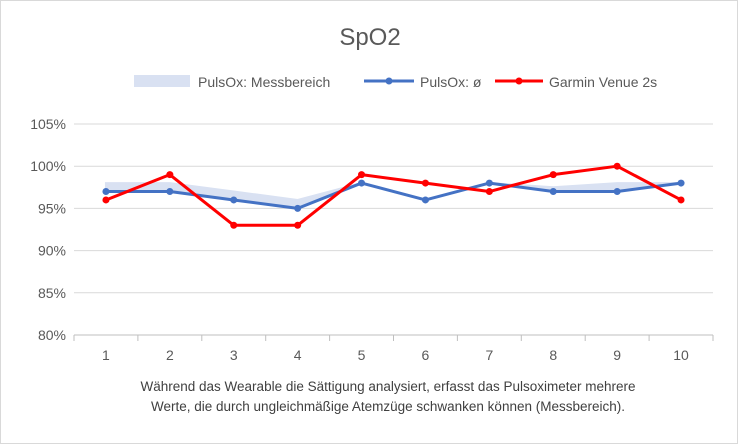 The height and width of the screenshot is (445, 738). I want to click on legend-swatch-range, so click(162, 81).